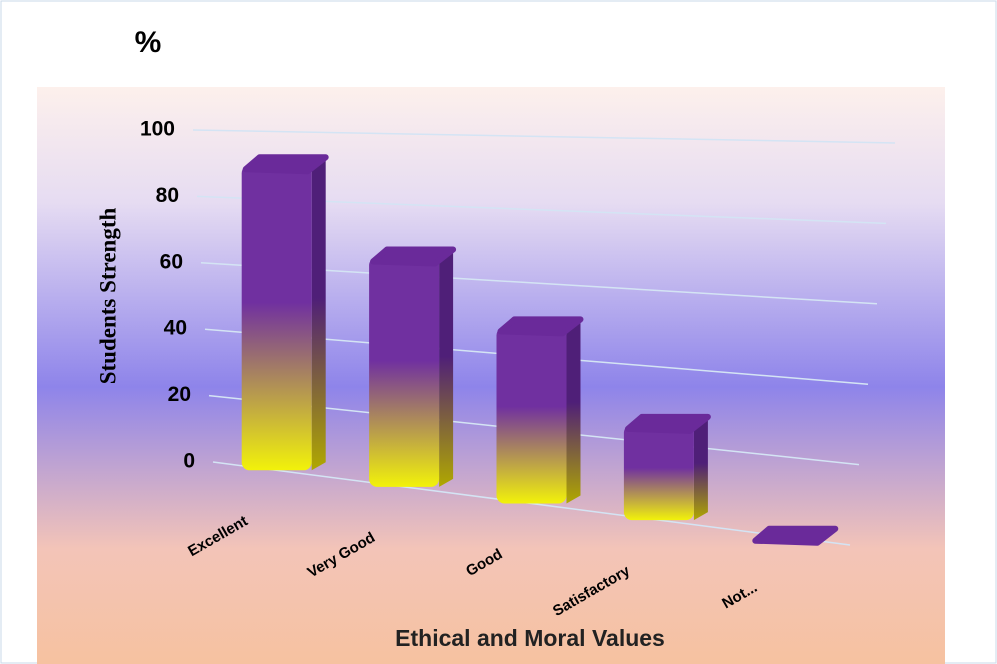 This screenshot has width=997, height=664. Describe the element at coordinates (167, 195) in the screenshot. I see `y-tick-label: 80` at that location.